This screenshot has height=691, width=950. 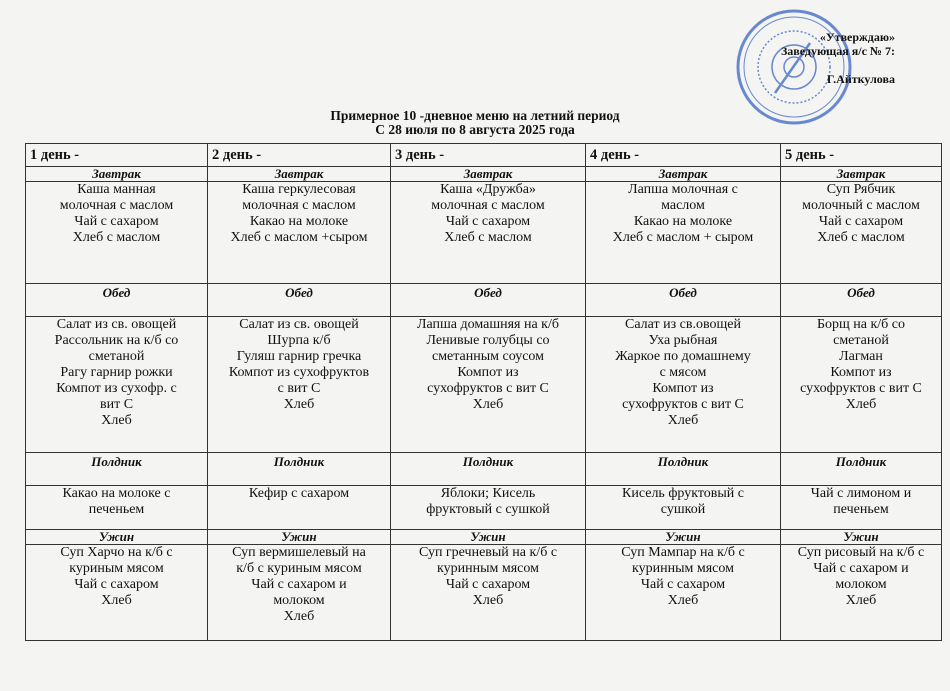 I want to click on day-header: 2 день -, so click(x=299, y=155).